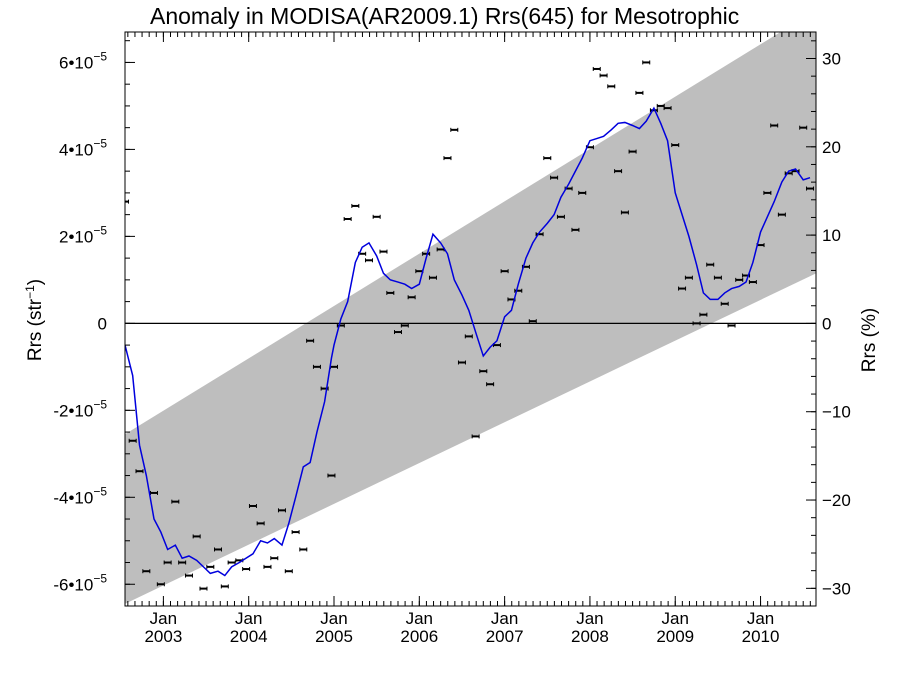  What do you see at coordinates (505, 636) in the screenshot?
I see `x-tick-year: 2007` at bounding box center [505, 636].